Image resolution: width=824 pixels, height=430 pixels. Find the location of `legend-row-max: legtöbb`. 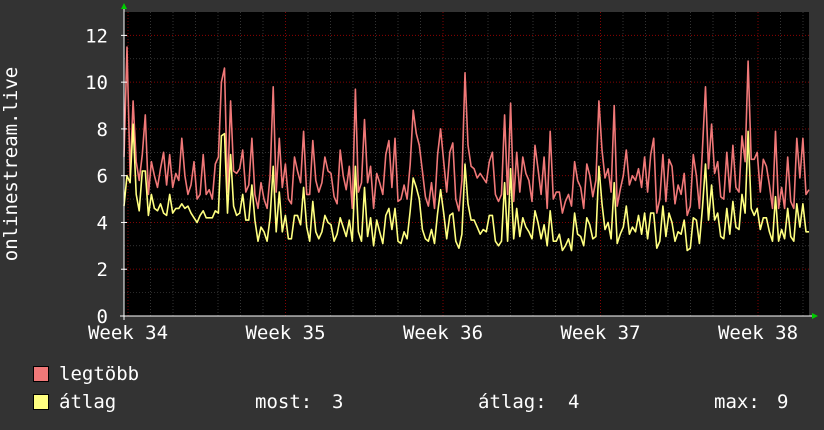

legend-row-max: legtöbb is located at coordinates (412, 374).